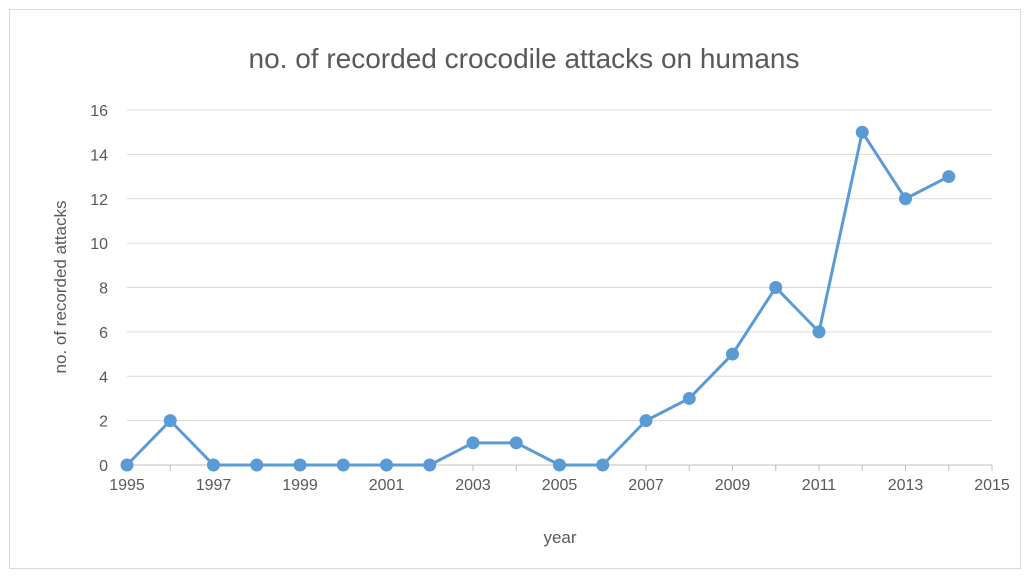 This screenshot has height=577, width=1033. I want to click on x-tick-label: 1995, so click(127, 485).